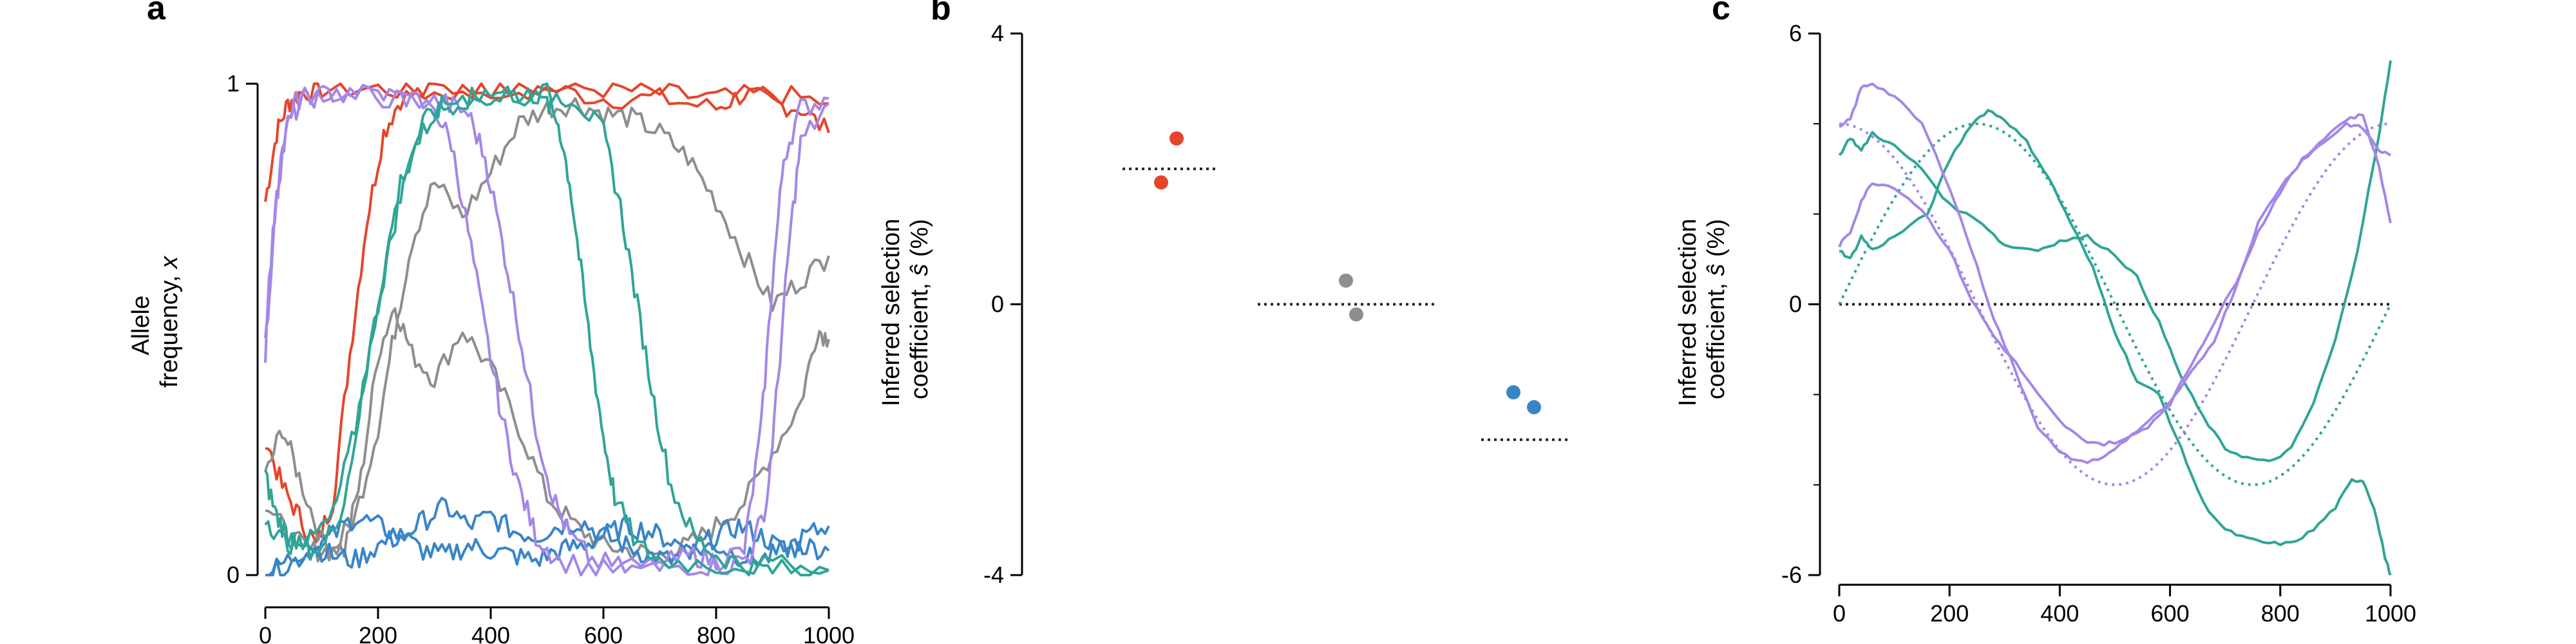 The height and width of the screenshot is (644, 2576). Describe the element at coordinates (265, 633) in the screenshot. I see `panel-a-x-tick-label: 0` at that location.